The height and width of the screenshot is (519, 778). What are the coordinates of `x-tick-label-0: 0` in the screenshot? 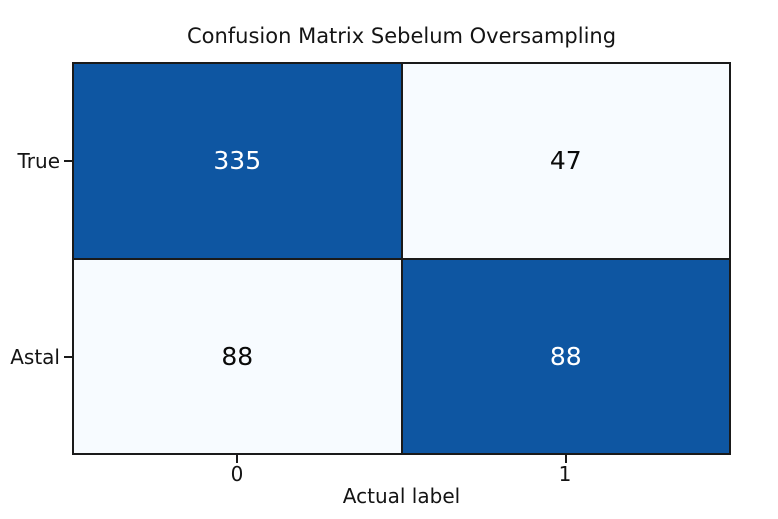 It's located at (237, 474).